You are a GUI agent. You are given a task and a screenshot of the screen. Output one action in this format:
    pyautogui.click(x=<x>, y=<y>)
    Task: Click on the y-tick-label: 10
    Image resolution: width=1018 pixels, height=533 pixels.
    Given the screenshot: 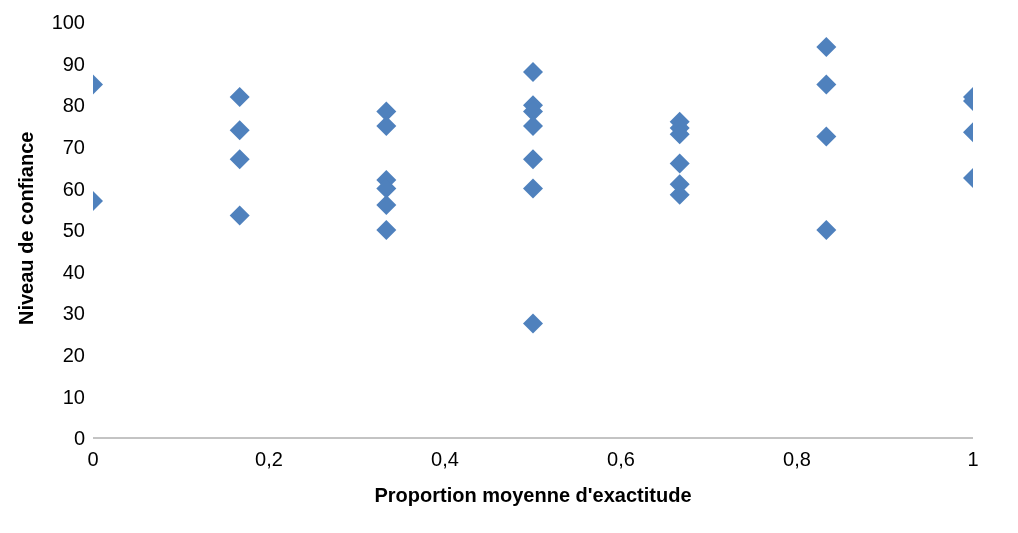 What is the action you would take?
    pyautogui.click(x=73, y=396)
    